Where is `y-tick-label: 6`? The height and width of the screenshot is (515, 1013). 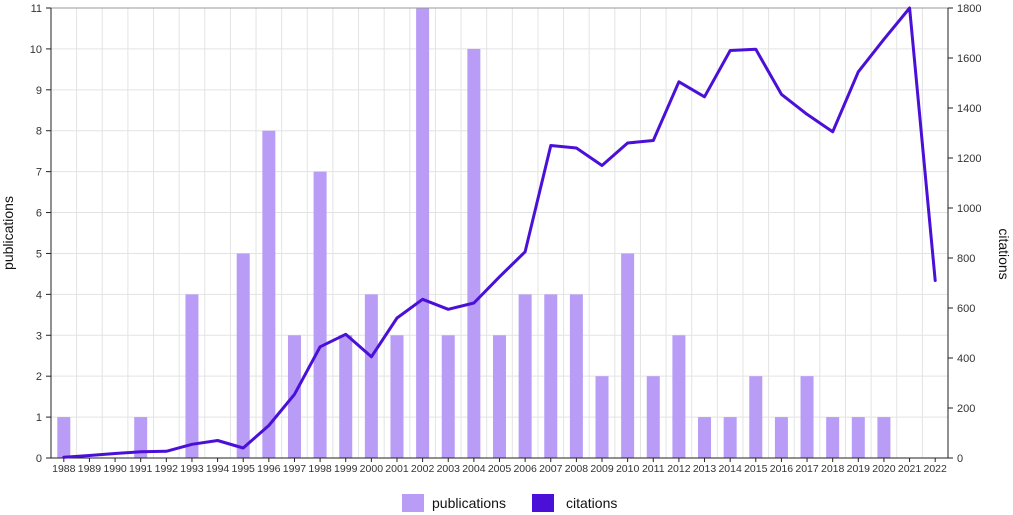
y-tick-label: 6 is located at coordinates (39, 214).